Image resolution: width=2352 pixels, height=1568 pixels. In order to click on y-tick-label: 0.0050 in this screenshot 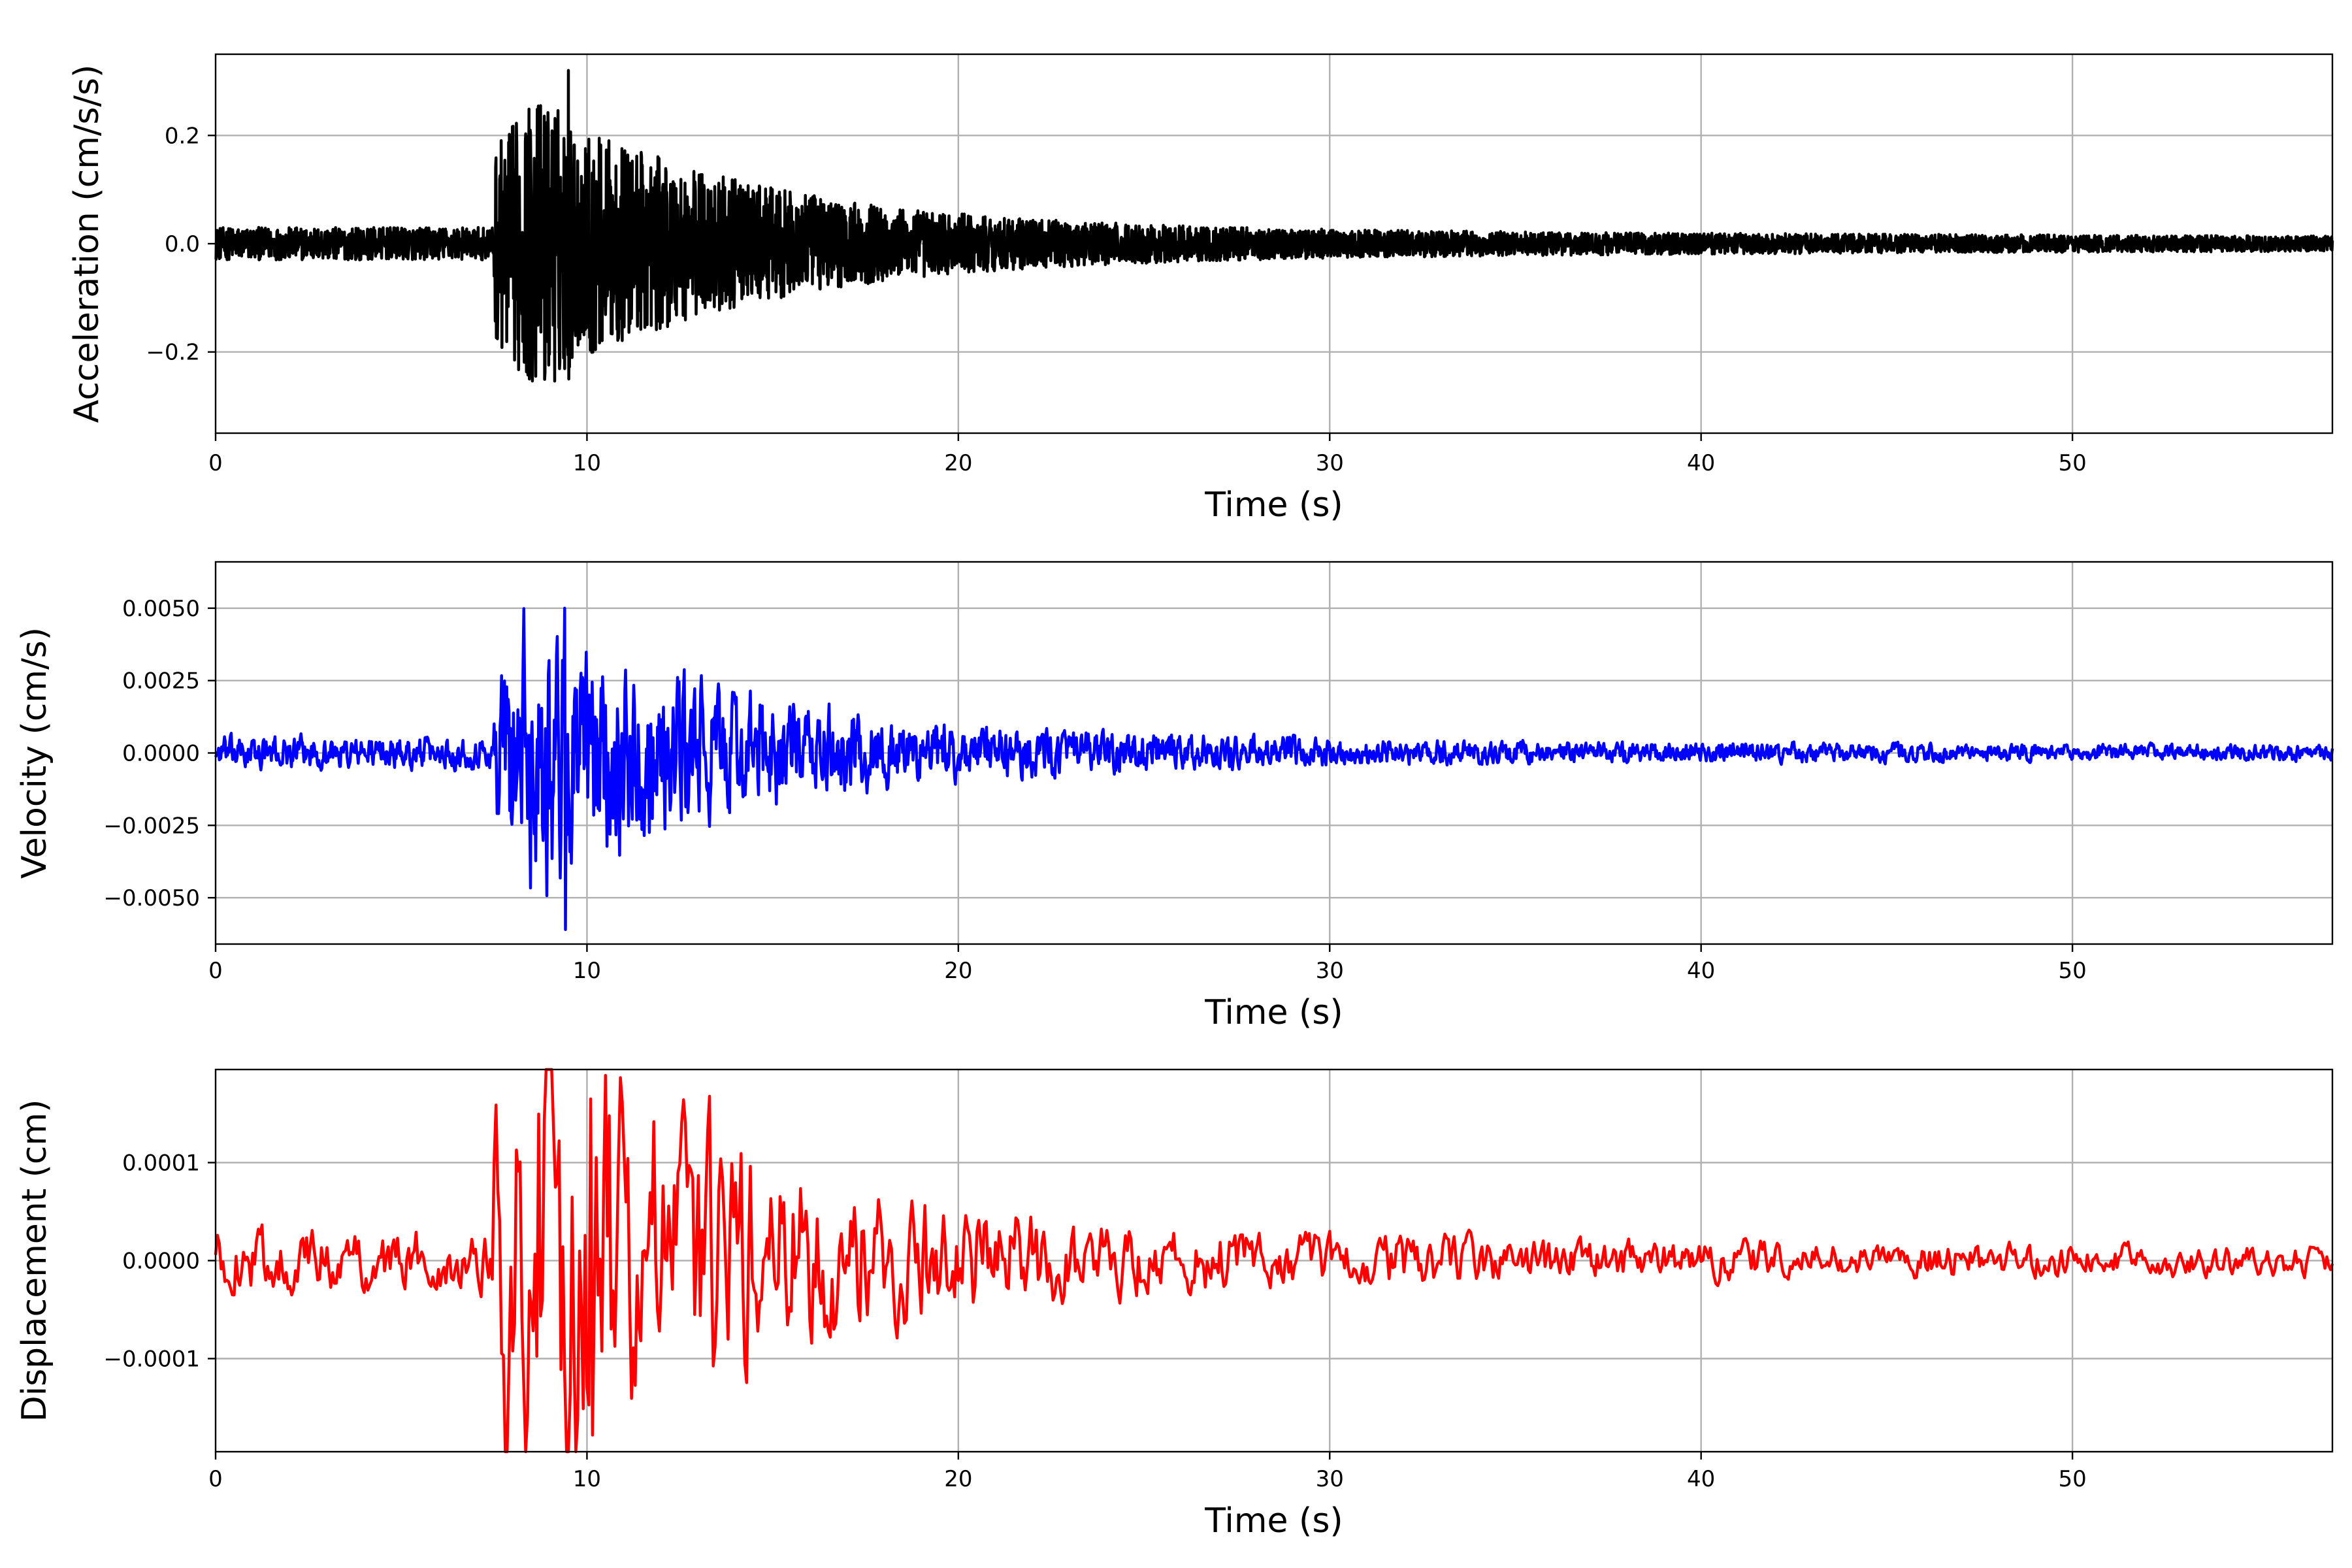, I will do `click(161, 609)`.